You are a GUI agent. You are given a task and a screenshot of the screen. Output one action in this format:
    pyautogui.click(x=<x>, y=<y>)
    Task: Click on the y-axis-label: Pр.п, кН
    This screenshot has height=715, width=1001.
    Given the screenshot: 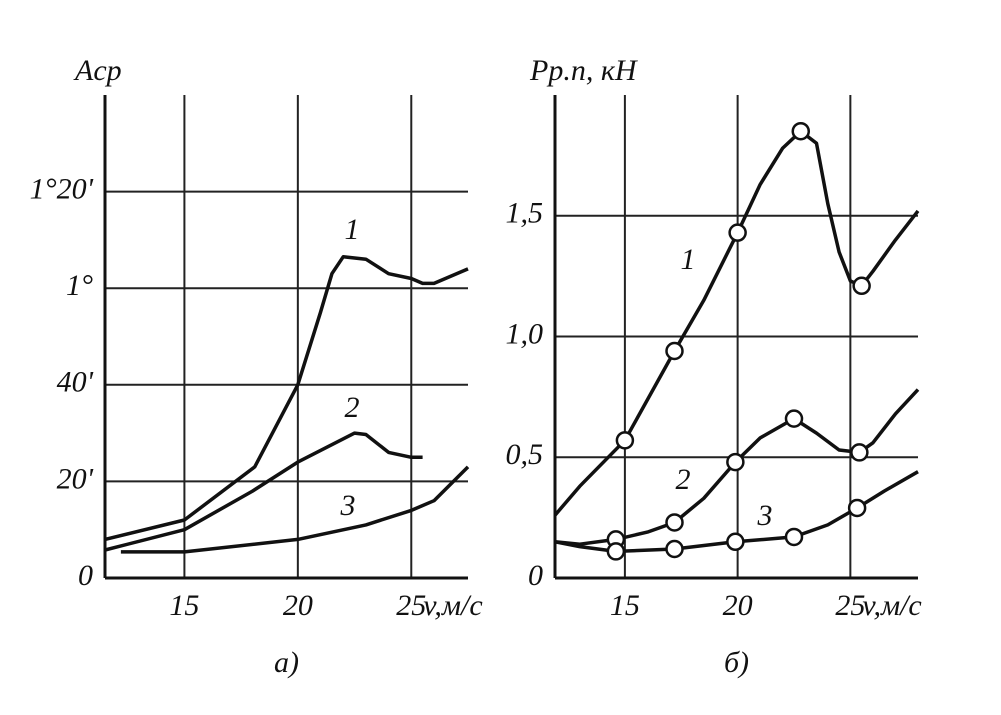 What is the action you would take?
    pyautogui.click(x=584, y=70)
    